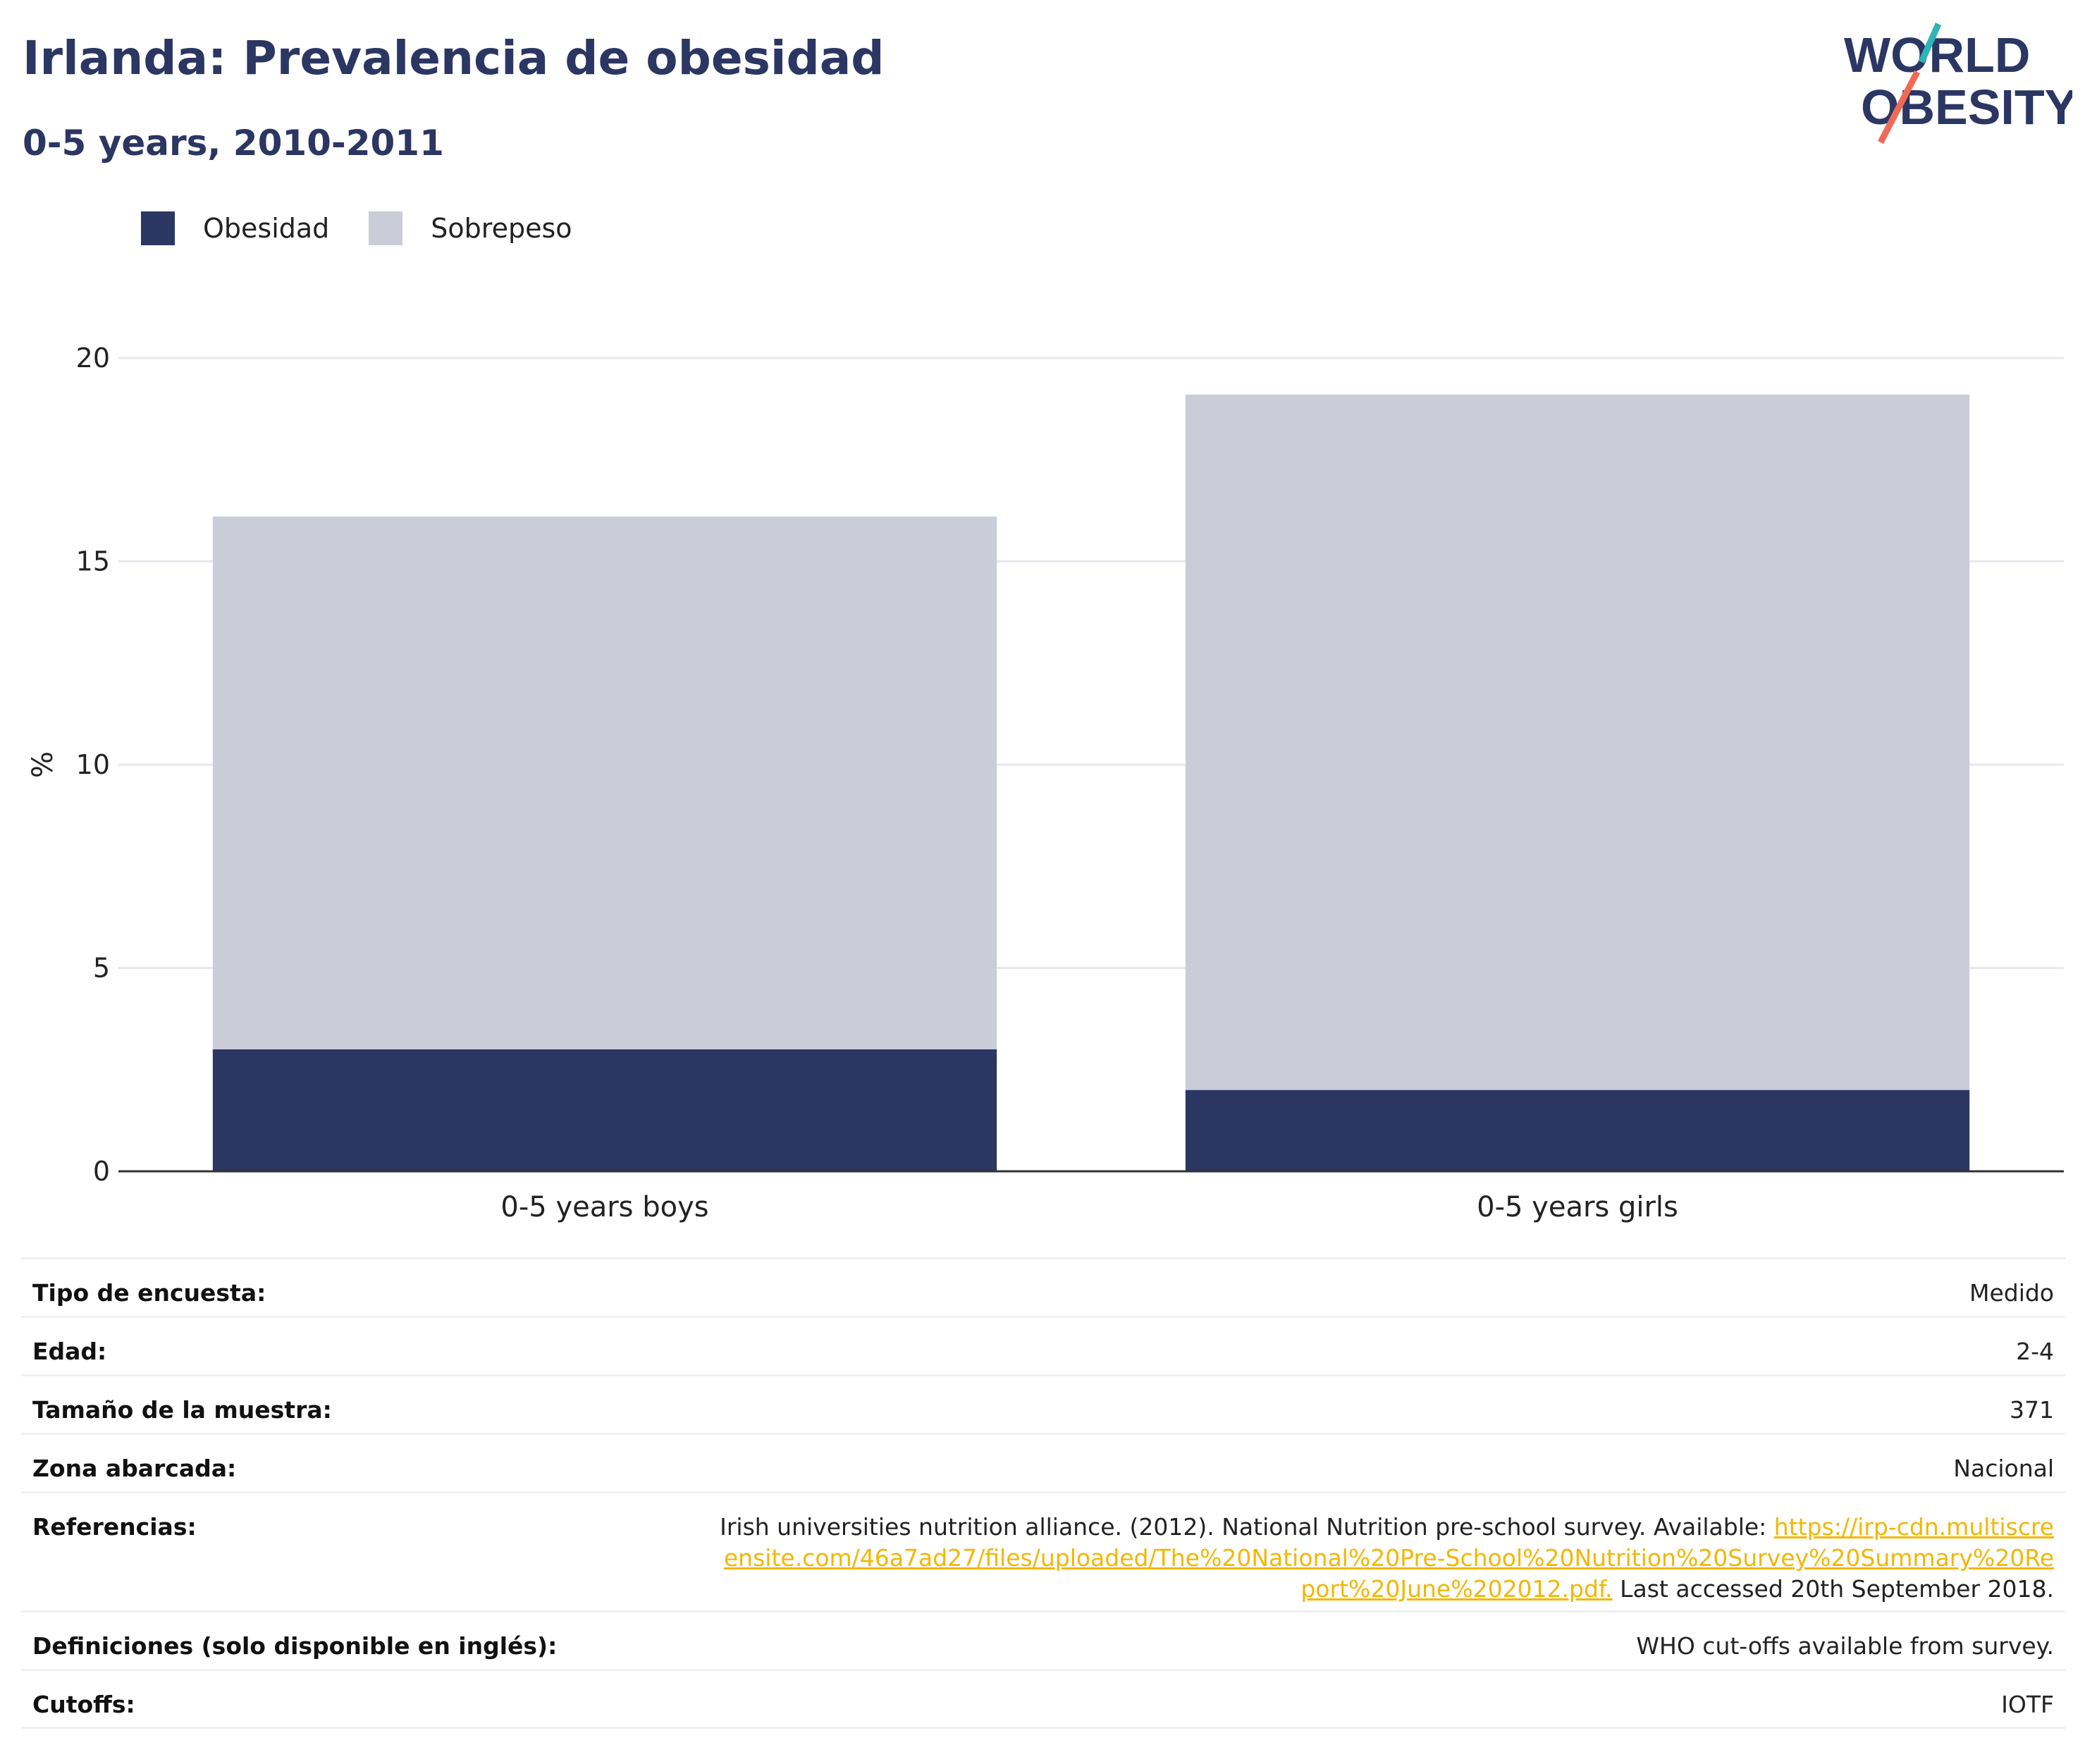 This screenshot has height=1764, width=2085. I want to click on info-label: Zona abarcada:, so click(134, 1468).